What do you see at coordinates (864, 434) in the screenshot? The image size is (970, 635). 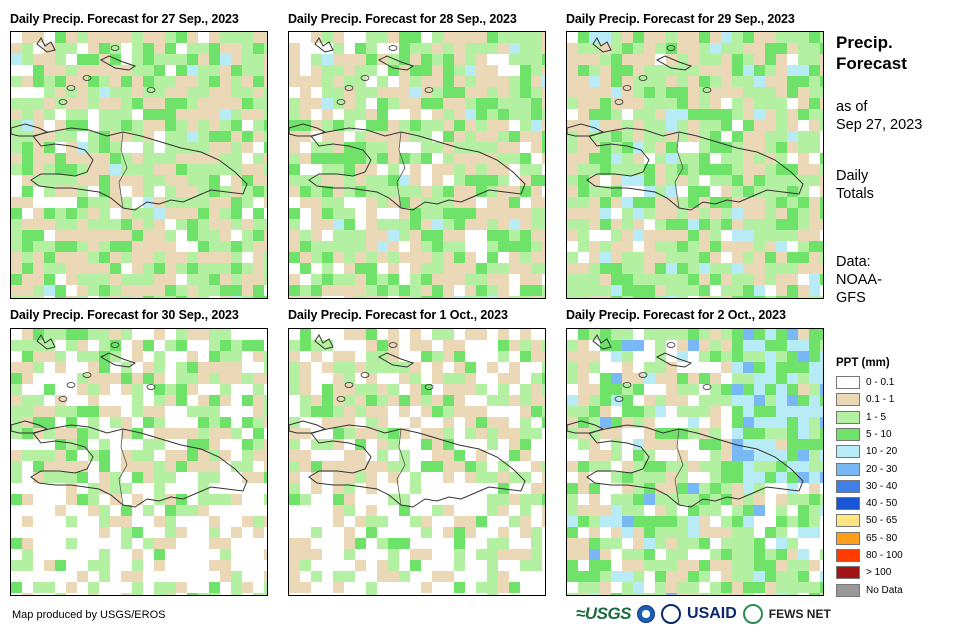 I see `legend-item: 5 - 10` at bounding box center [864, 434].